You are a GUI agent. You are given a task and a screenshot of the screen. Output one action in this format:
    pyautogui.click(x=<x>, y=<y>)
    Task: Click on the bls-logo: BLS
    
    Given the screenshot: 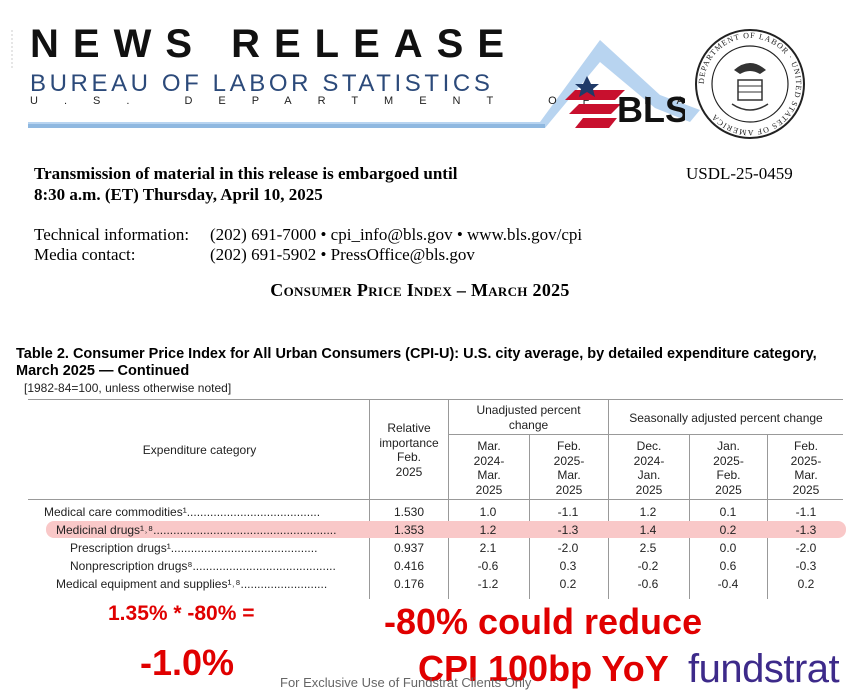 What is the action you would take?
    pyautogui.click(x=625, y=103)
    